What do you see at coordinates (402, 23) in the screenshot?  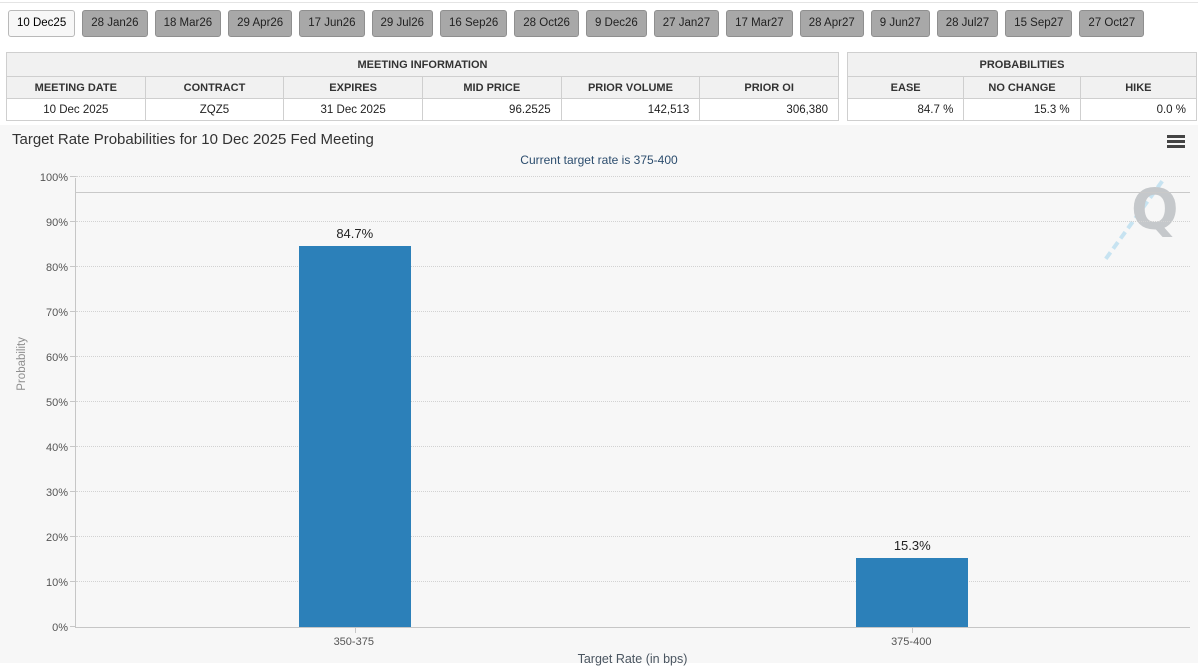 I see `meeting-tab-29-jul26: 29 Jul26` at bounding box center [402, 23].